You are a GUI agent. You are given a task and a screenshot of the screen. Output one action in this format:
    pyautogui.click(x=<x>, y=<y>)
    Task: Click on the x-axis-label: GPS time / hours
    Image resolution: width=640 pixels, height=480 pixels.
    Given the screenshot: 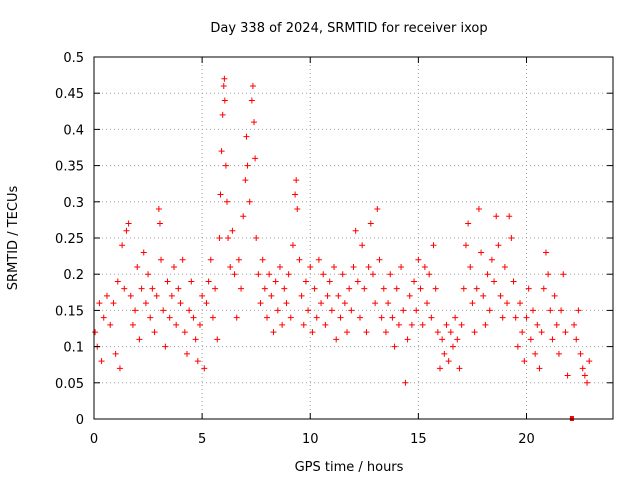 What is the action you would take?
    pyautogui.click(x=349, y=467)
    